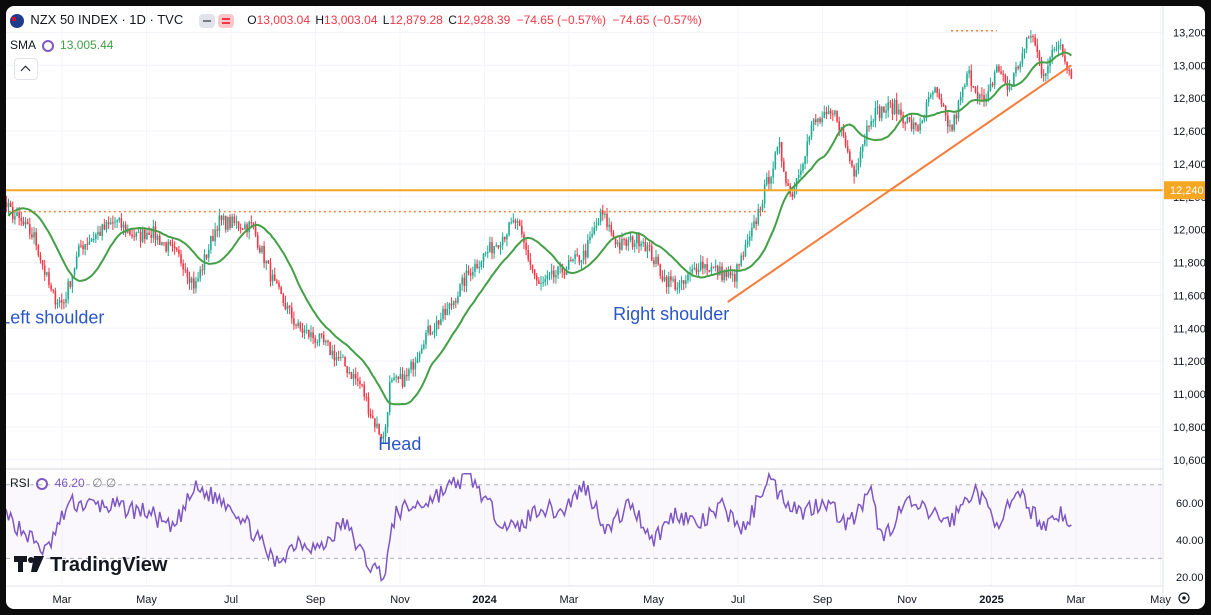  Describe the element at coordinates (47, 45) in the screenshot. I see `sma-settings-icon` at that location.